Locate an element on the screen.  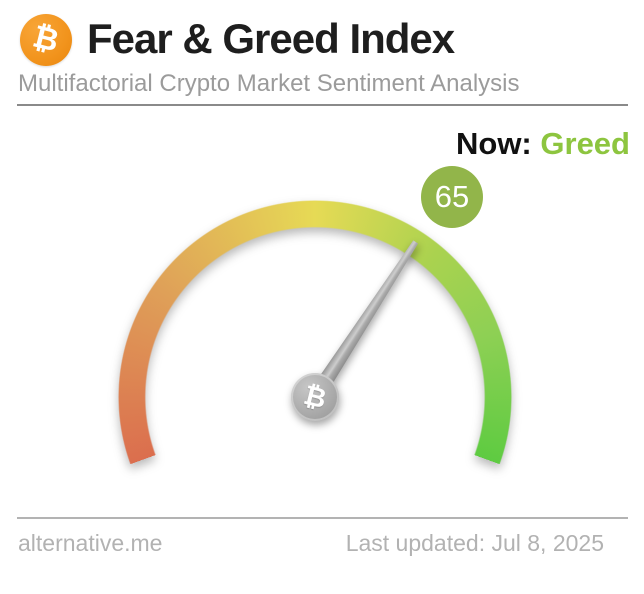
current-status: Now: Greed is located at coordinates (543, 144).